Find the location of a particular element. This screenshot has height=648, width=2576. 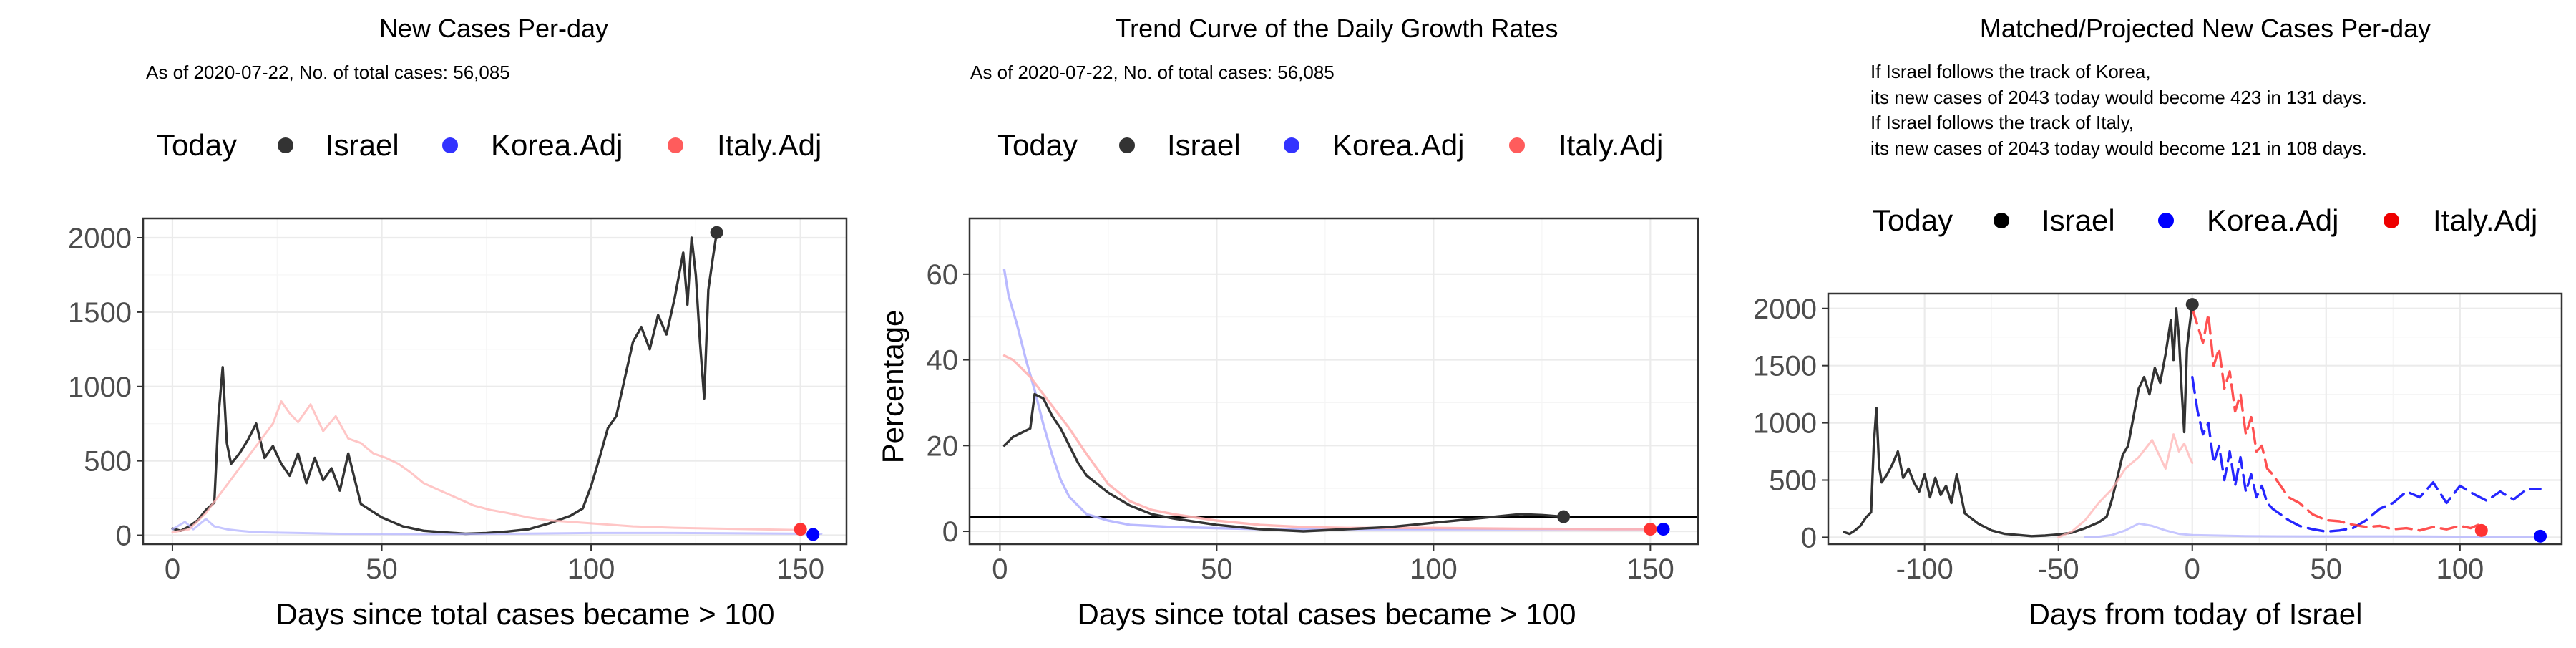

y-axis-label: Percentage is located at coordinates (892, 387).